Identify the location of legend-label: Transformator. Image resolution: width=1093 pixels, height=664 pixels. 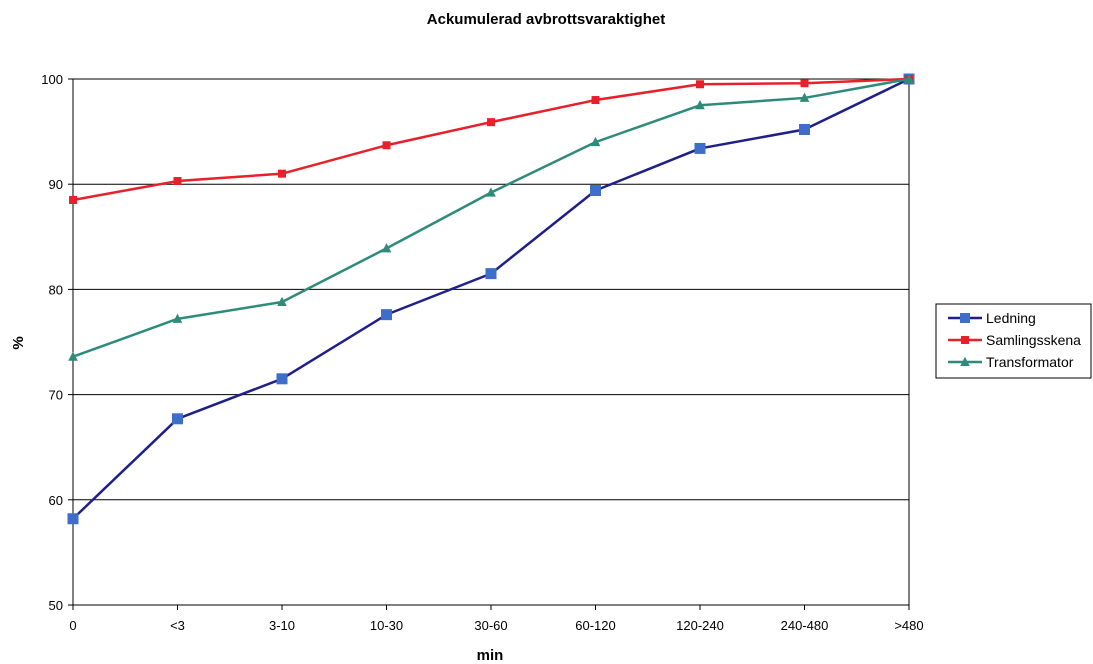
(1030, 362).